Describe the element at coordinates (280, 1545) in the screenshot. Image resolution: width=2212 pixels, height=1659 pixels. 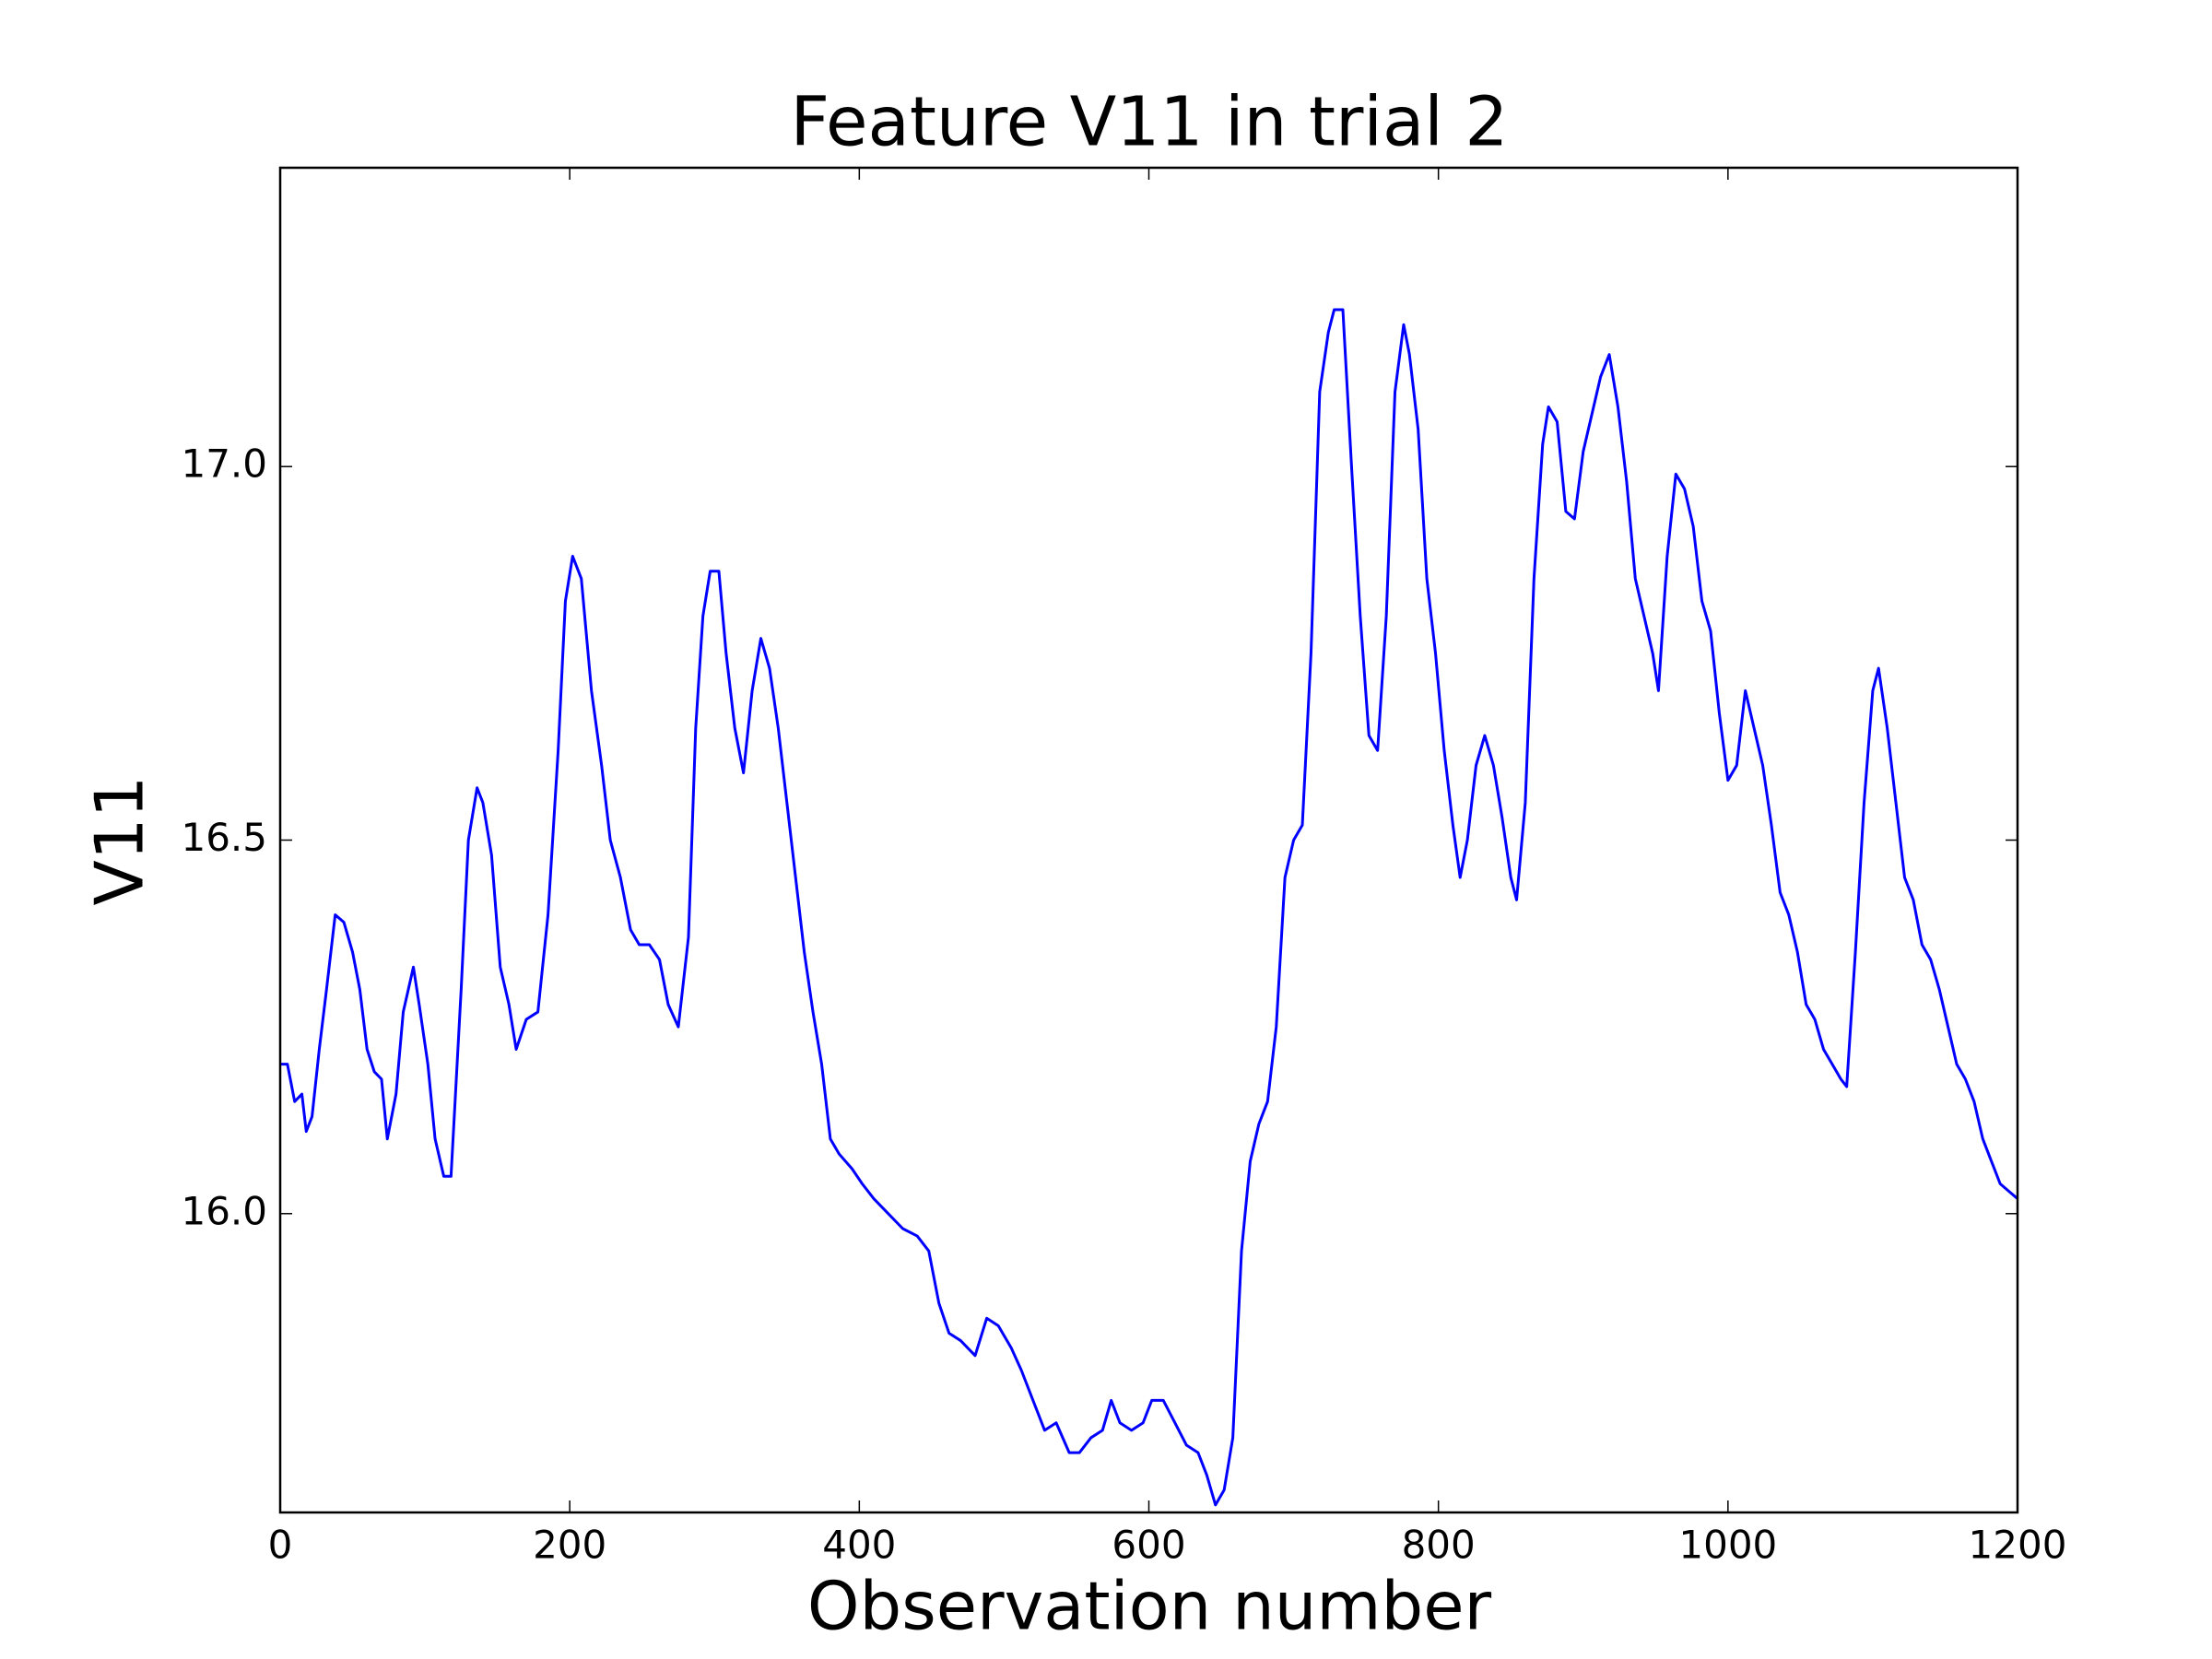
I see `x-tick-label: 0` at that location.